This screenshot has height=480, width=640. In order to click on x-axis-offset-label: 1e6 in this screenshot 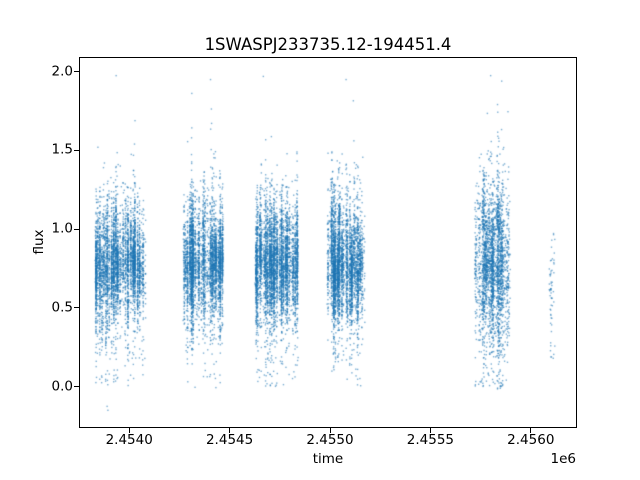, I will do `click(563, 459)`.